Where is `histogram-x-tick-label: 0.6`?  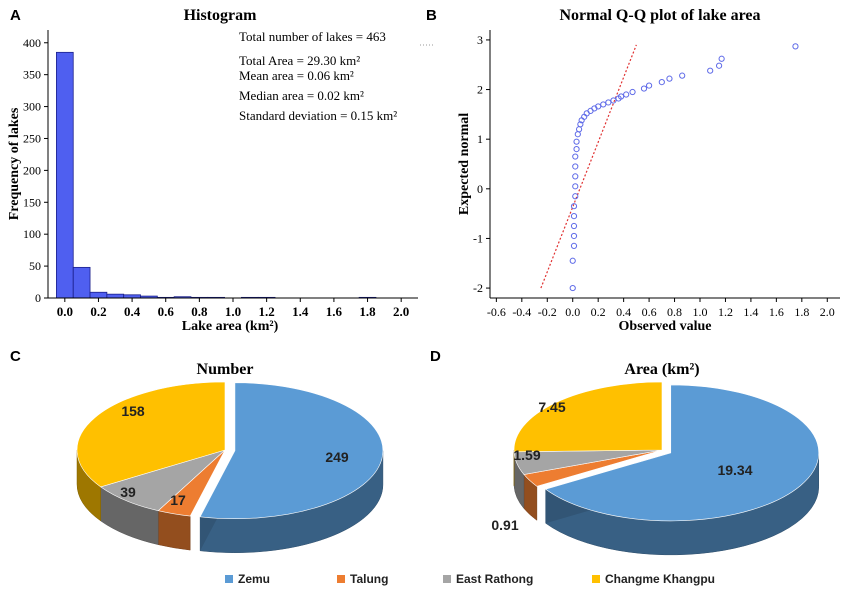 histogram-x-tick-label: 0.6 is located at coordinates (166, 311).